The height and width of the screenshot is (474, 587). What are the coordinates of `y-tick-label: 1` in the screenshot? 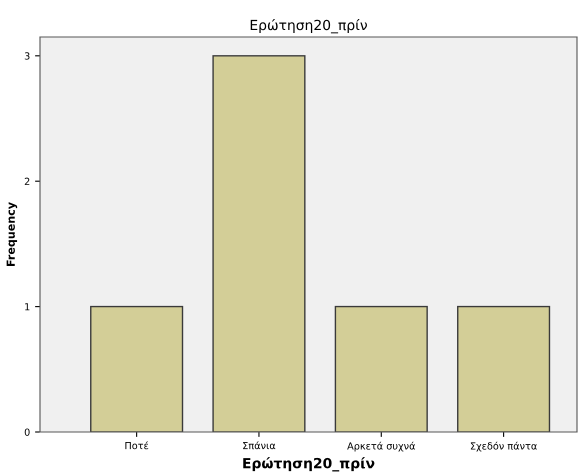 It's located at (27, 306).